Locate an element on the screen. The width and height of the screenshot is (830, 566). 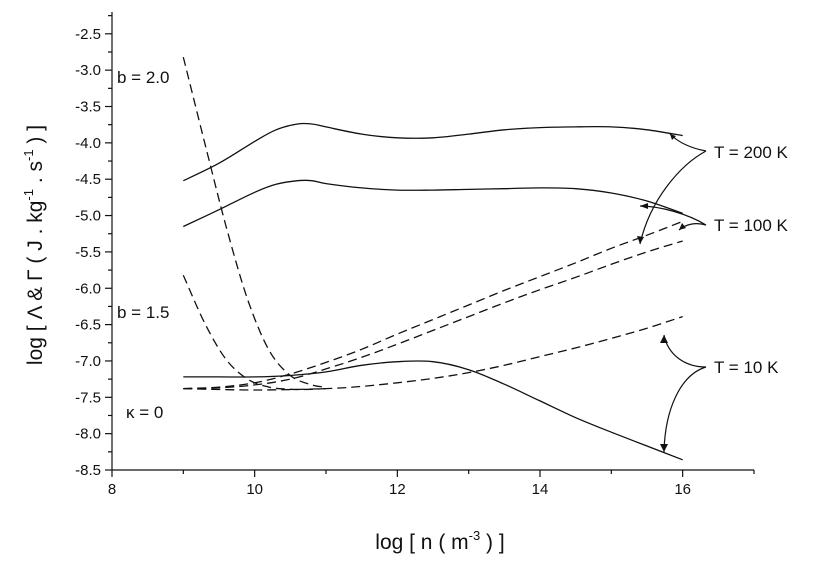
y-tick-label: -7.5 is located at coordinates (88, 397).